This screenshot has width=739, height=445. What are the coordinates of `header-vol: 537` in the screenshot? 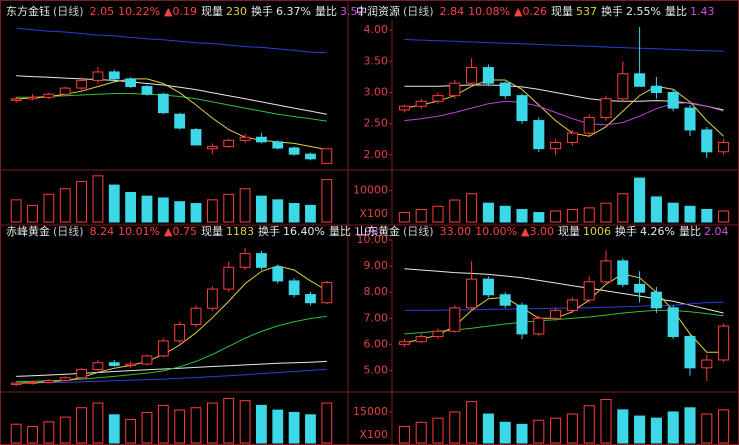 It's located at (586, 11).